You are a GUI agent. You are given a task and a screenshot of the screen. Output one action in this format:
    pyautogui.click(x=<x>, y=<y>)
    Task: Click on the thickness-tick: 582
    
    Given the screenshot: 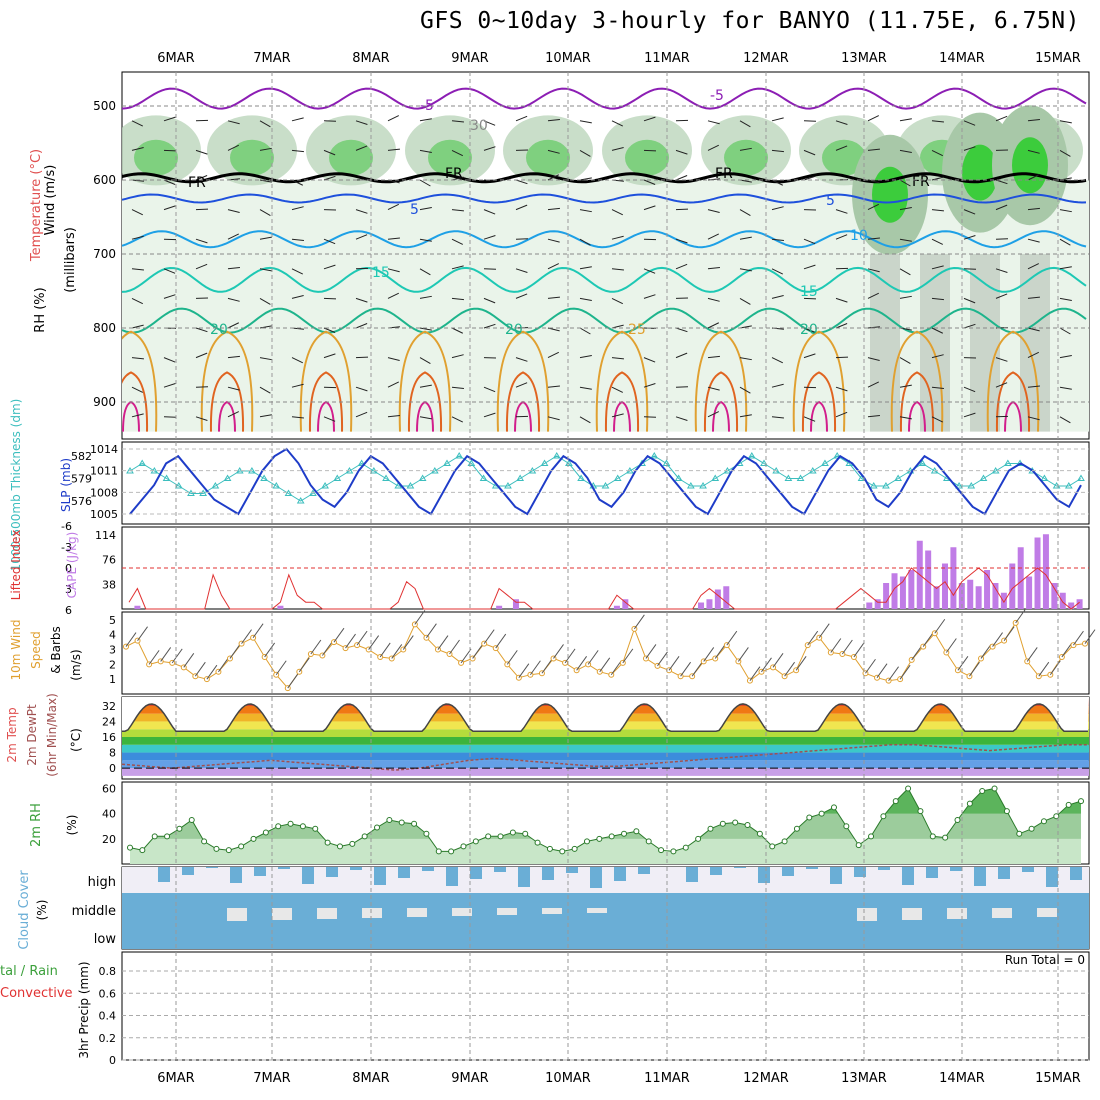 What is the action you would take?
    pyautogui.click(x=81, y=456)
    